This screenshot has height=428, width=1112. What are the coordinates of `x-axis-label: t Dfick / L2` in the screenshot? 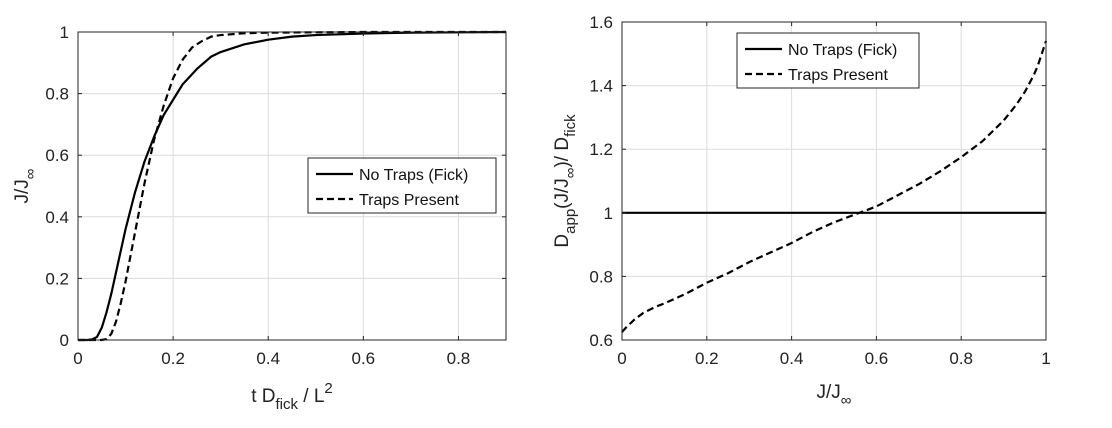 It's located at (292, 396).